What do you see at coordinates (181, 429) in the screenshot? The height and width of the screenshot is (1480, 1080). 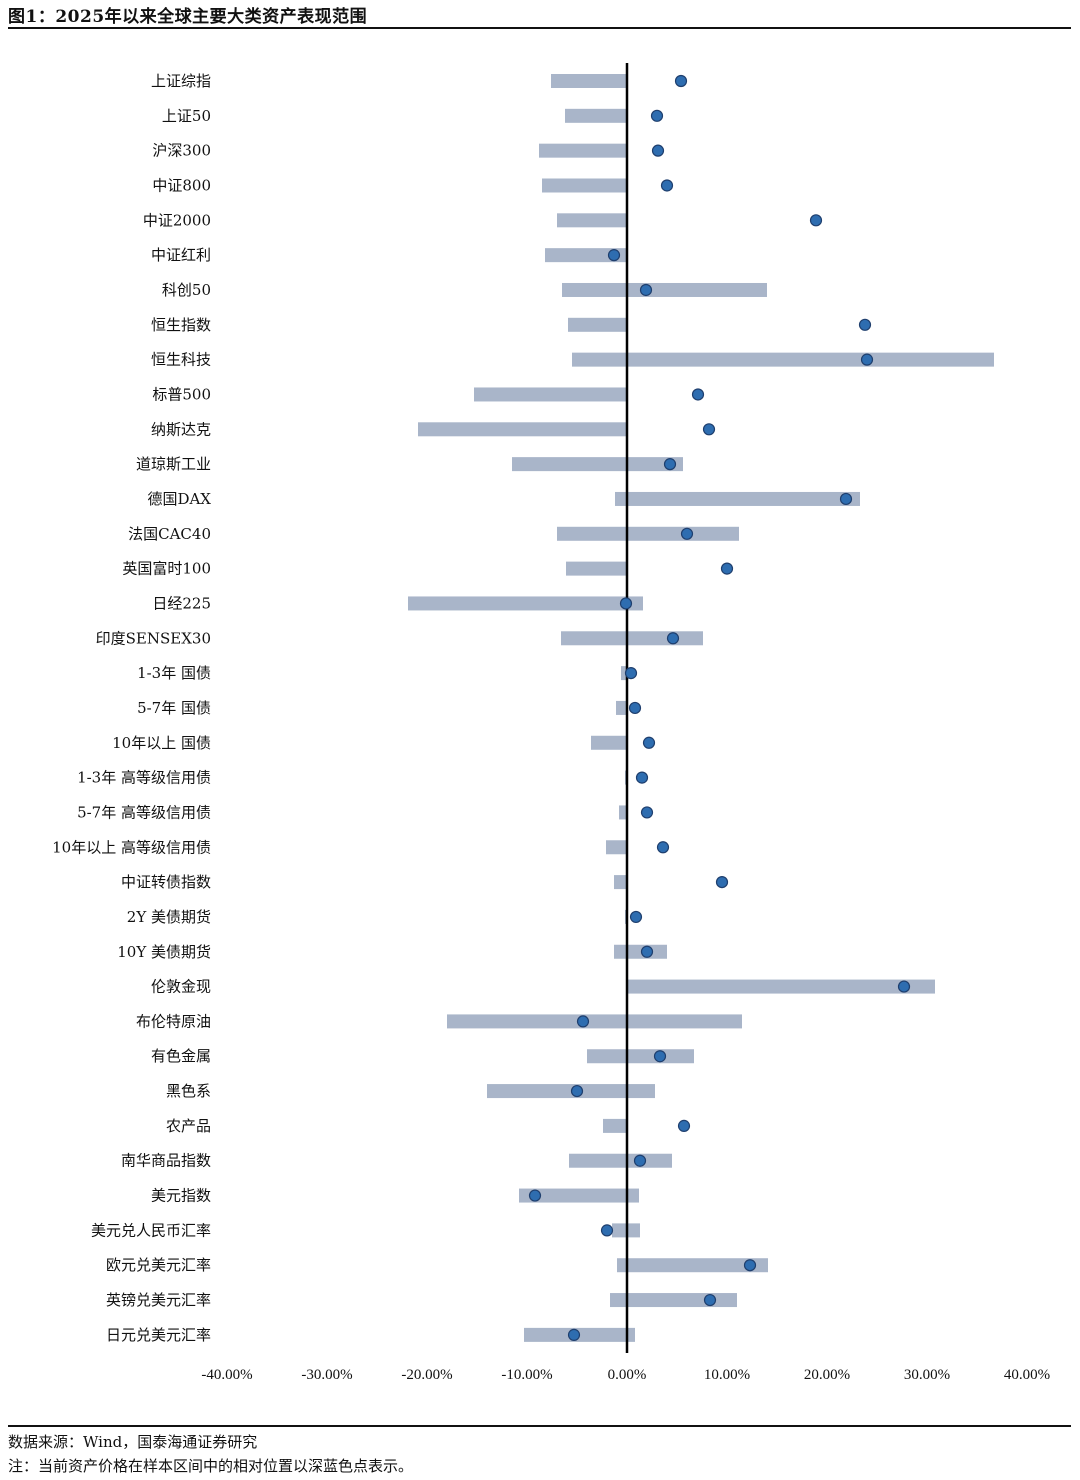 I see `category-label: 纳斯达克` at bounding box center [181, 429].